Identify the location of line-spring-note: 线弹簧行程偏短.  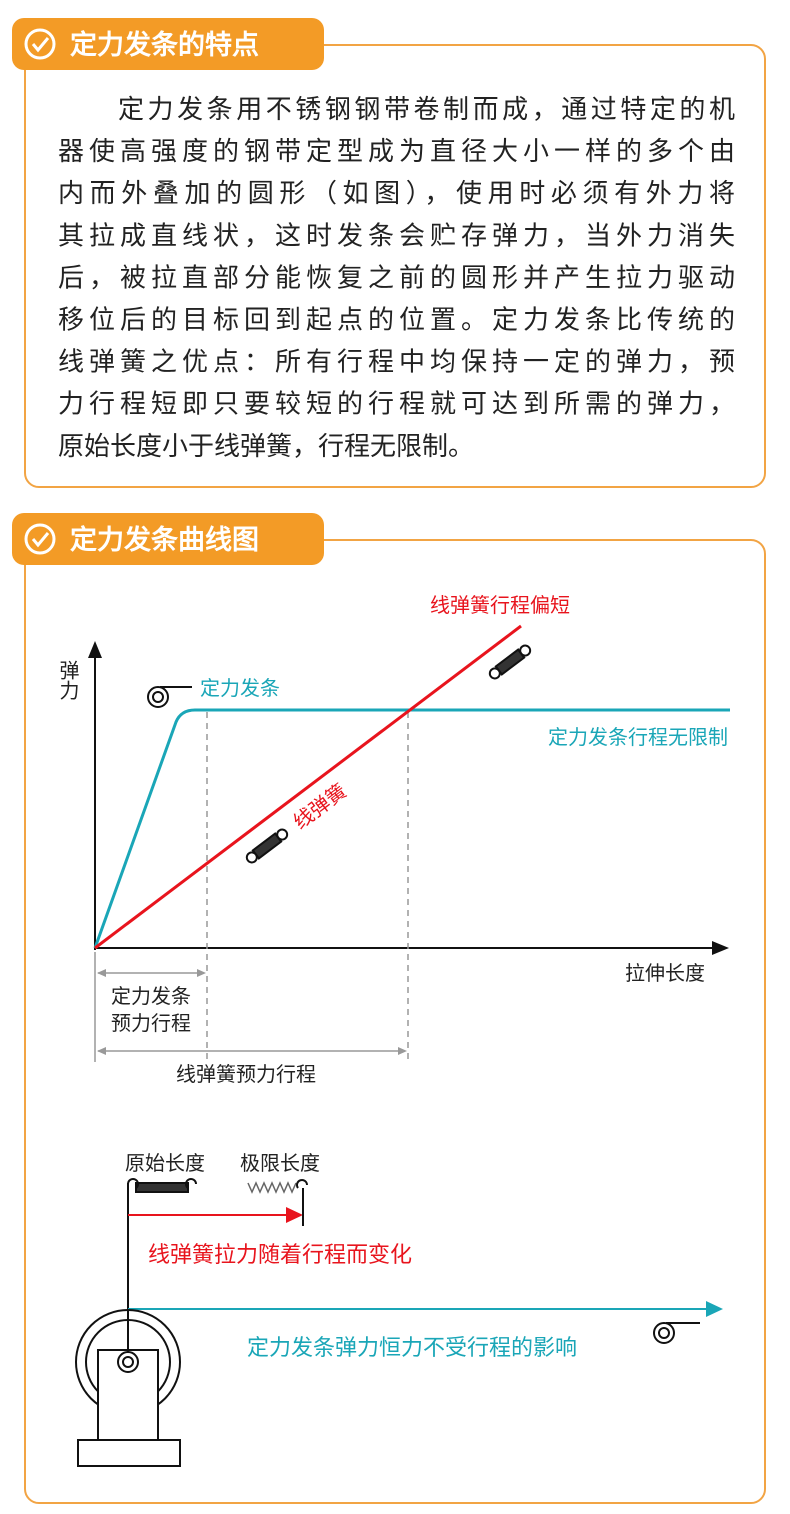
(500, 605).